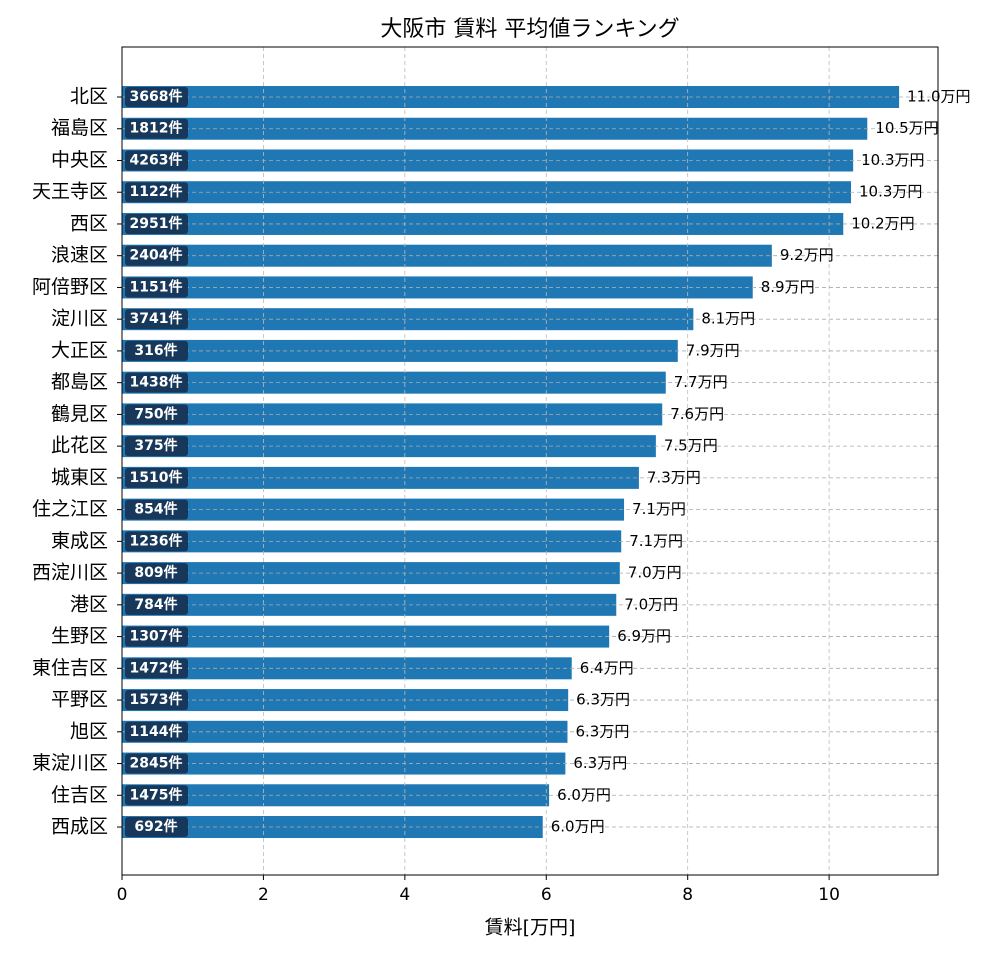 The height and width of the screenshot is (964, 1000). I want to click on count-label: 3668件, so click(156, 96).